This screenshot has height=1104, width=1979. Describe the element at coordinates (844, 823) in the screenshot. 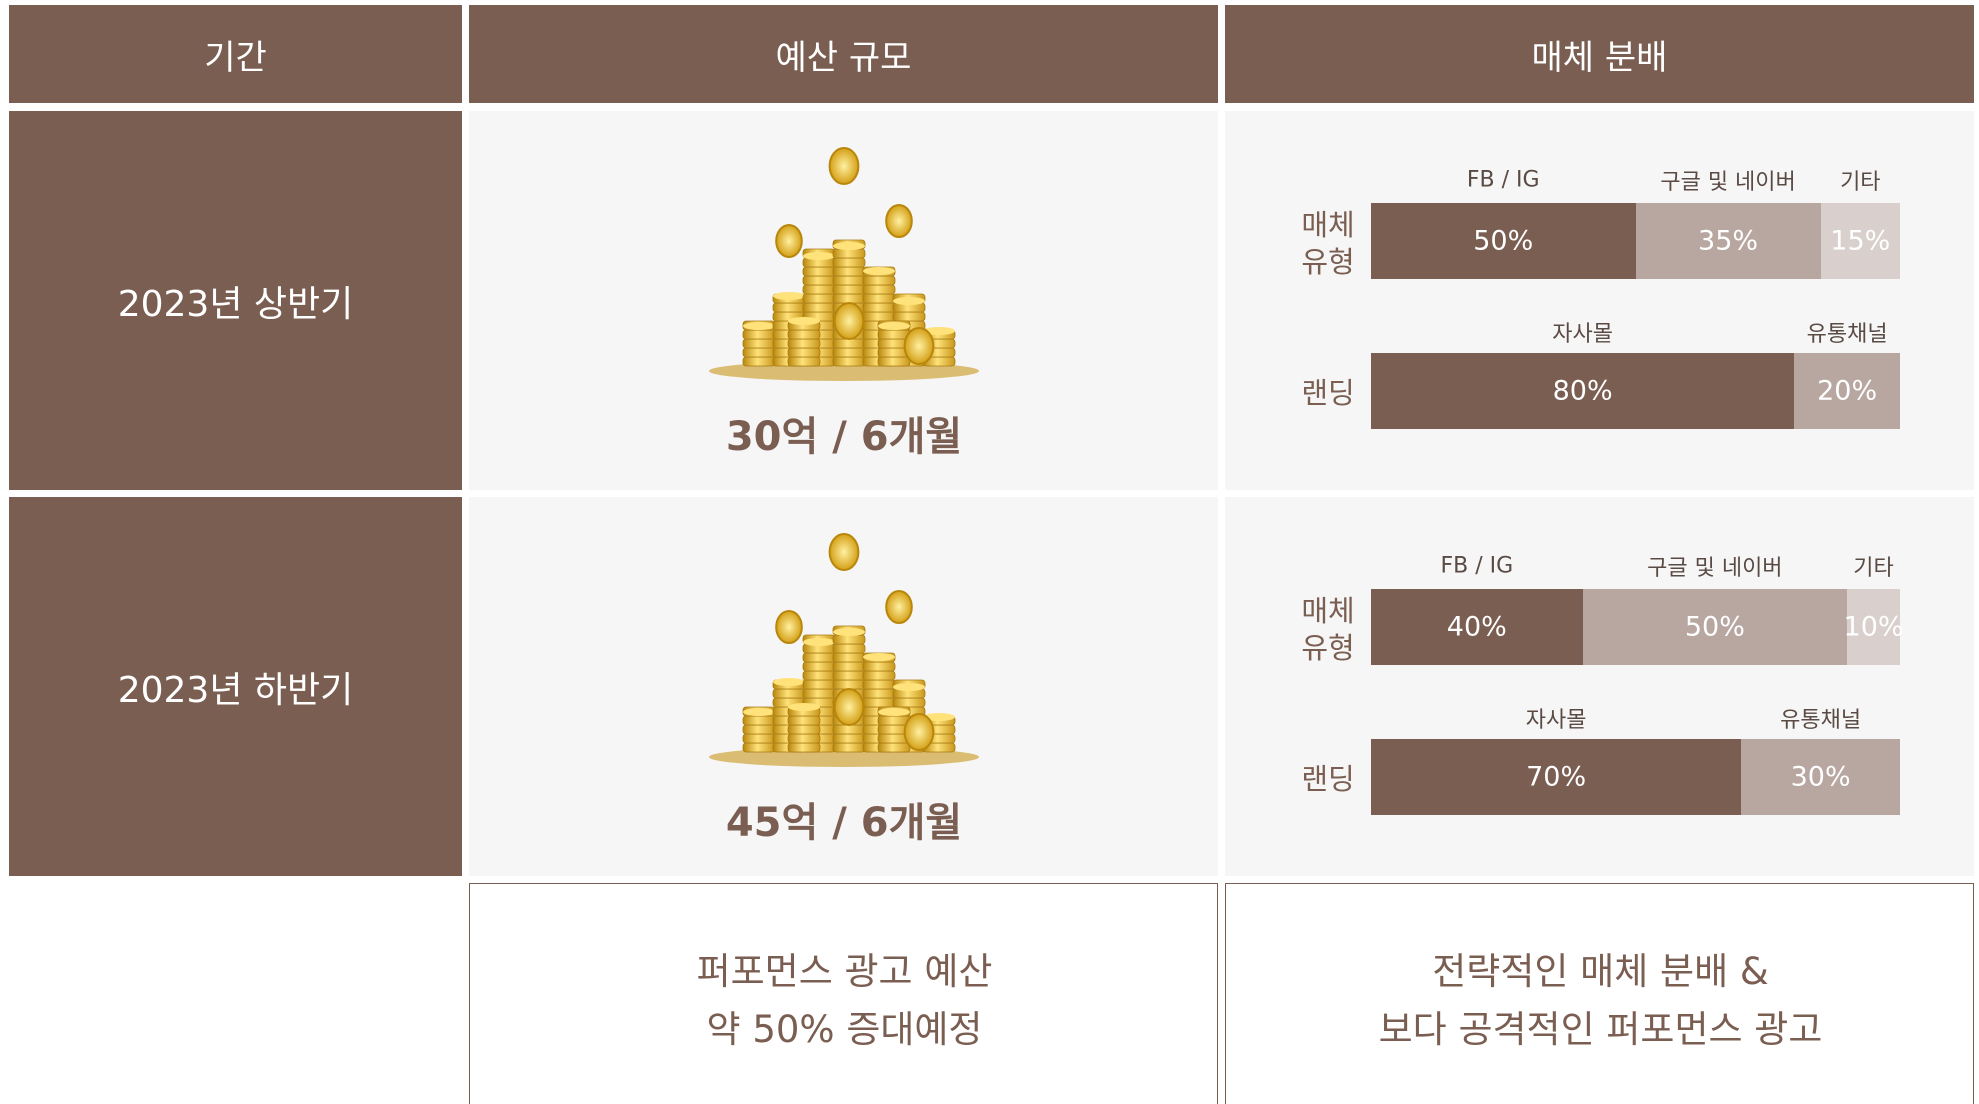

I see `budget-text: 45억 / 6개월` at that location.